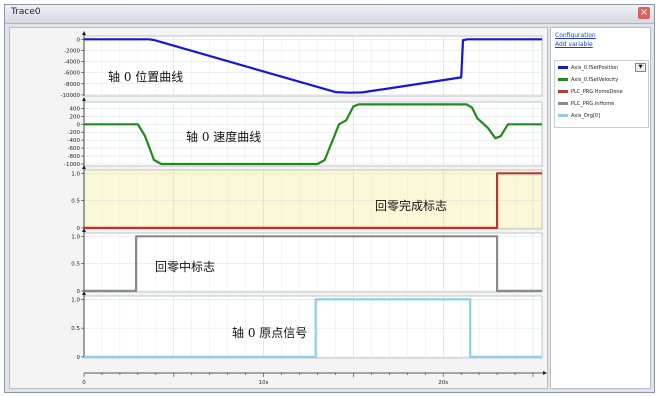  Describe the element at coordinates (84, 383) in the screenshot. I see `x-tick-label: 0` at that location.